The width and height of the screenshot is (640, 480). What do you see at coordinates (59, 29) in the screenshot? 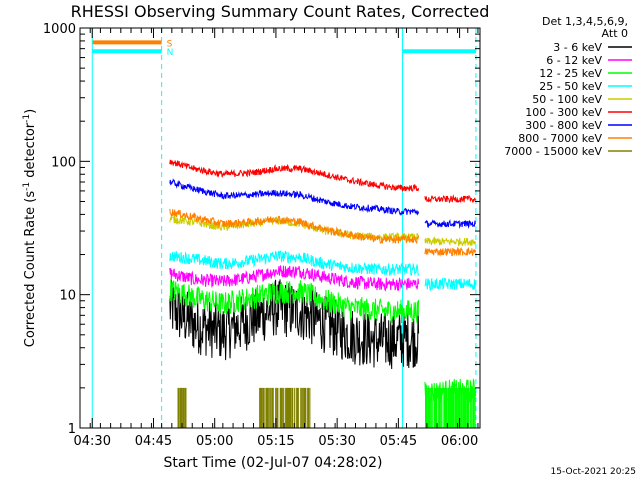
I see `y-tick-label: 1000` at bounding box center [59, 29].